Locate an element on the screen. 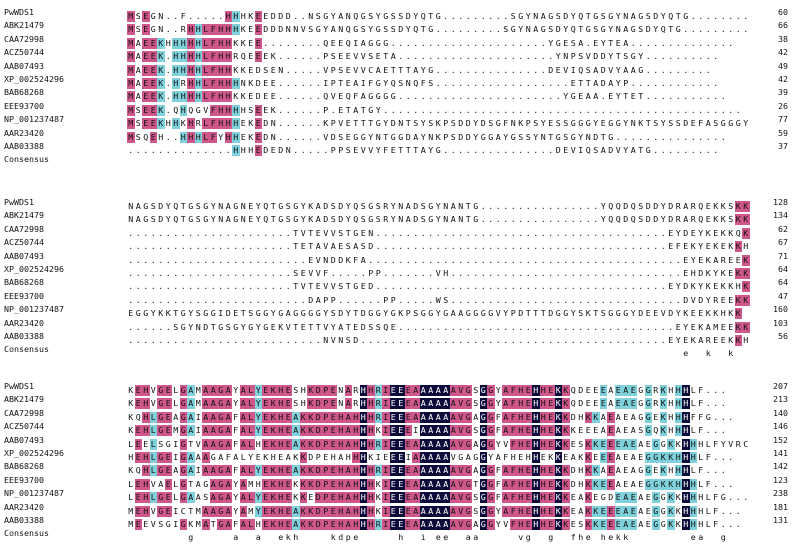  residue: a is located at coordinates (701, 537).